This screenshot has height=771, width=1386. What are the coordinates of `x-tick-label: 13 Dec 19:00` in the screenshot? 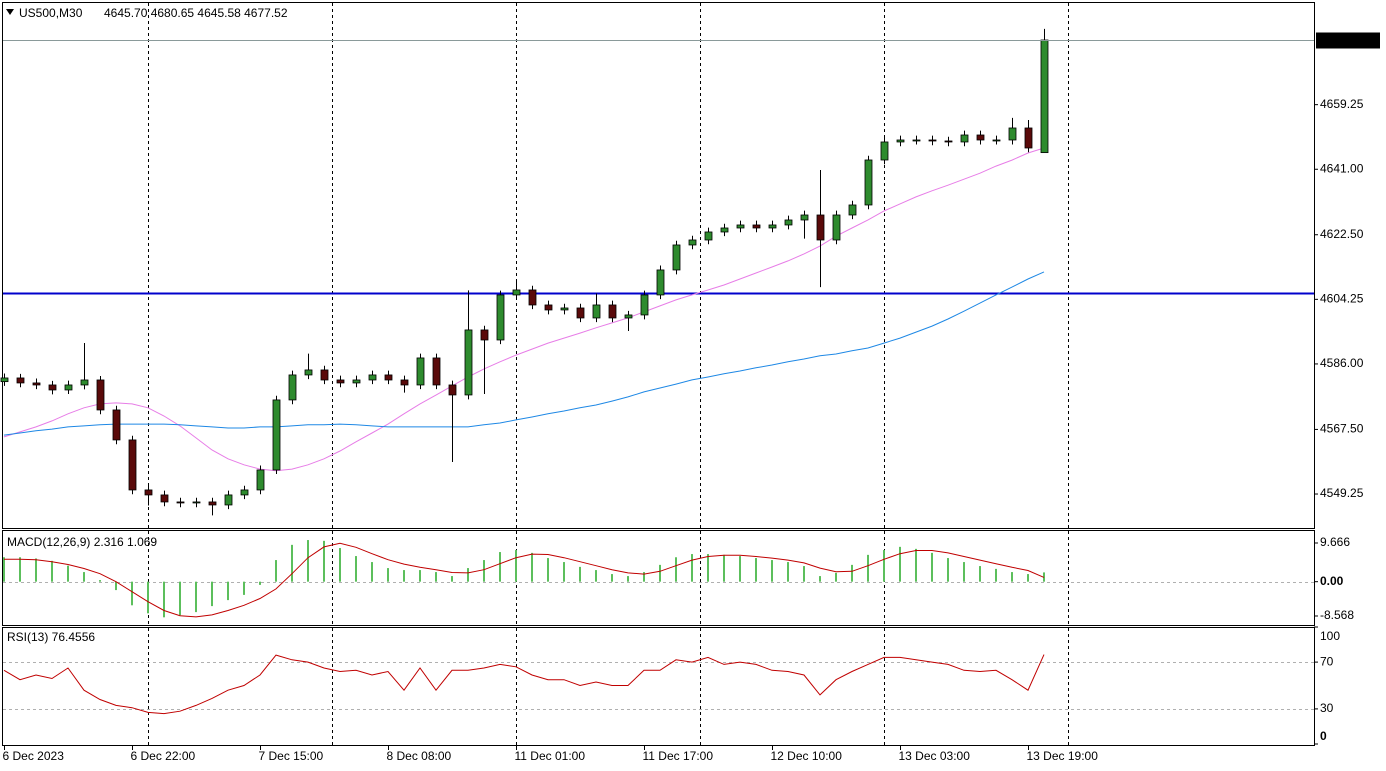 It's located at (1063, 756).